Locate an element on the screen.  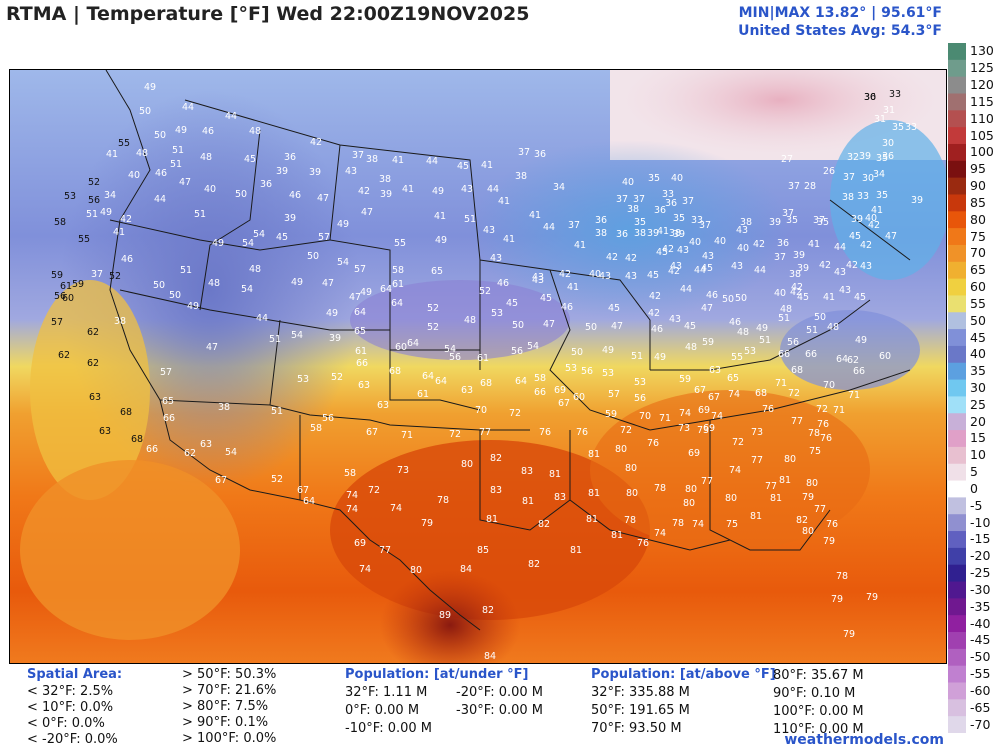
population-stat: 80°F: 35.67 M is located at coordinates (818, 675).